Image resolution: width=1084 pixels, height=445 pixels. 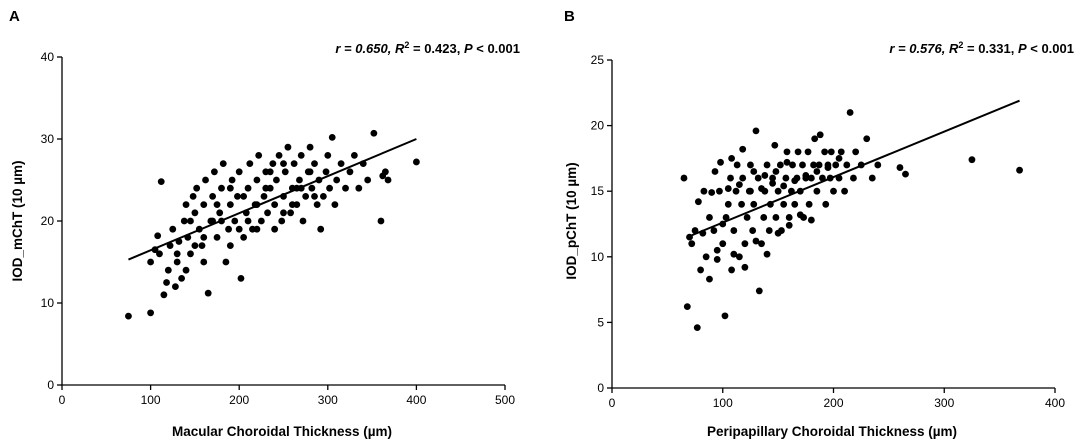 I want to click on panel-b-y-tick-label: 10, so click(x=598, y=257).